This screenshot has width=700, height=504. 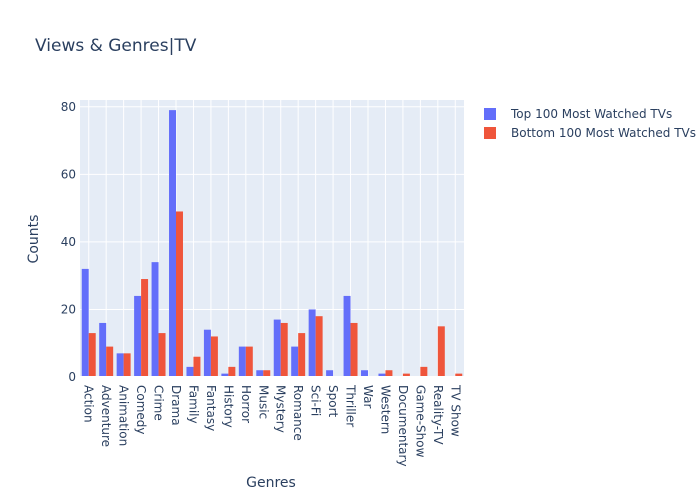 What do you see at coordinates (319, 346) in the screenshot?
I see `bar-bottom-sci-fi` at bounding box center [319, 346].